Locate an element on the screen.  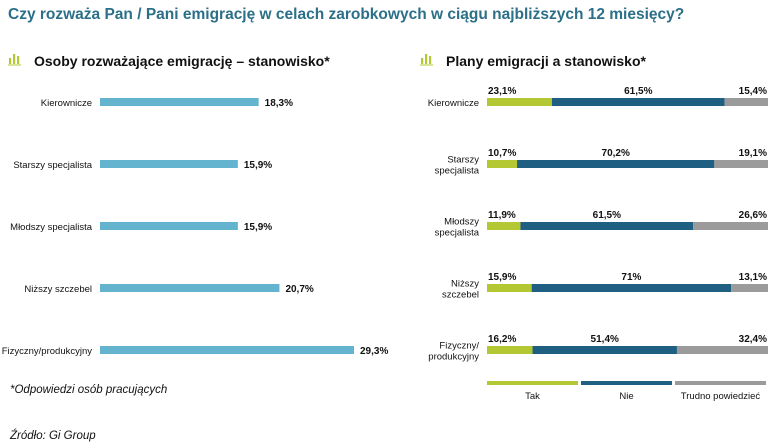
left-category-label: Kierownicze is located at coordinates (66, 103).